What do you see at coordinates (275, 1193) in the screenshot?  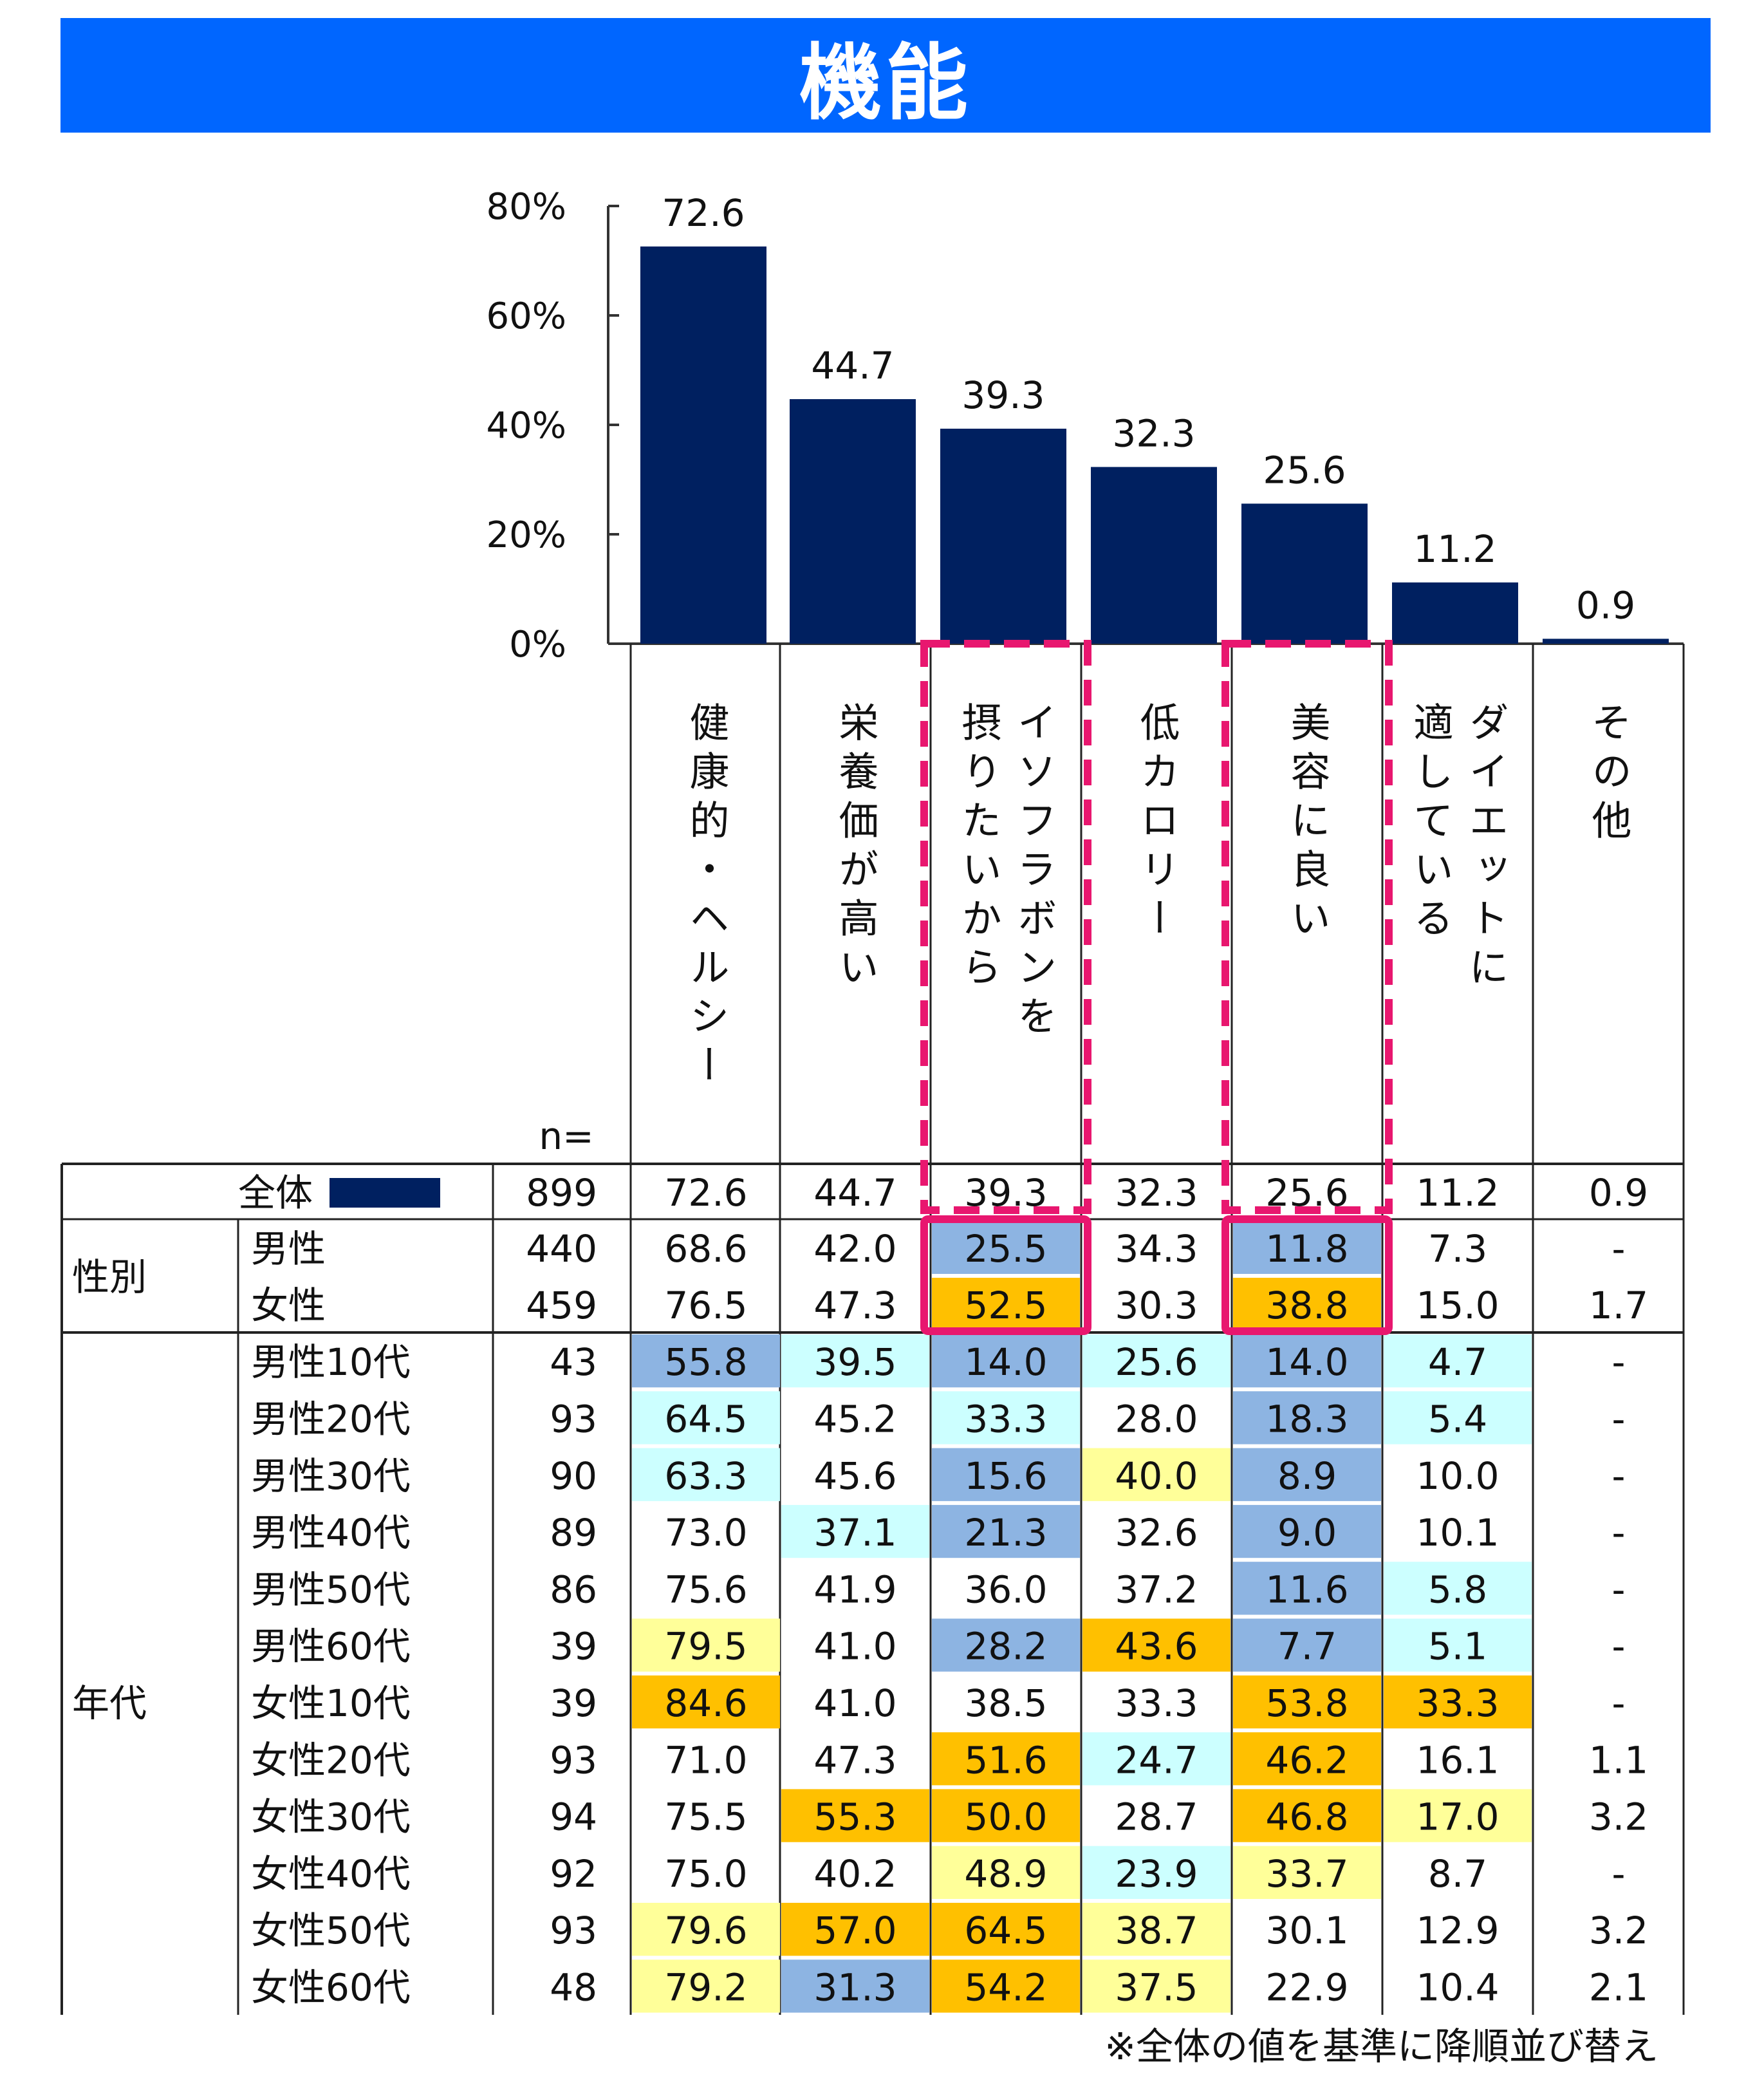 I see `row-label-total: 全体` at bounding box center [275, 1193].